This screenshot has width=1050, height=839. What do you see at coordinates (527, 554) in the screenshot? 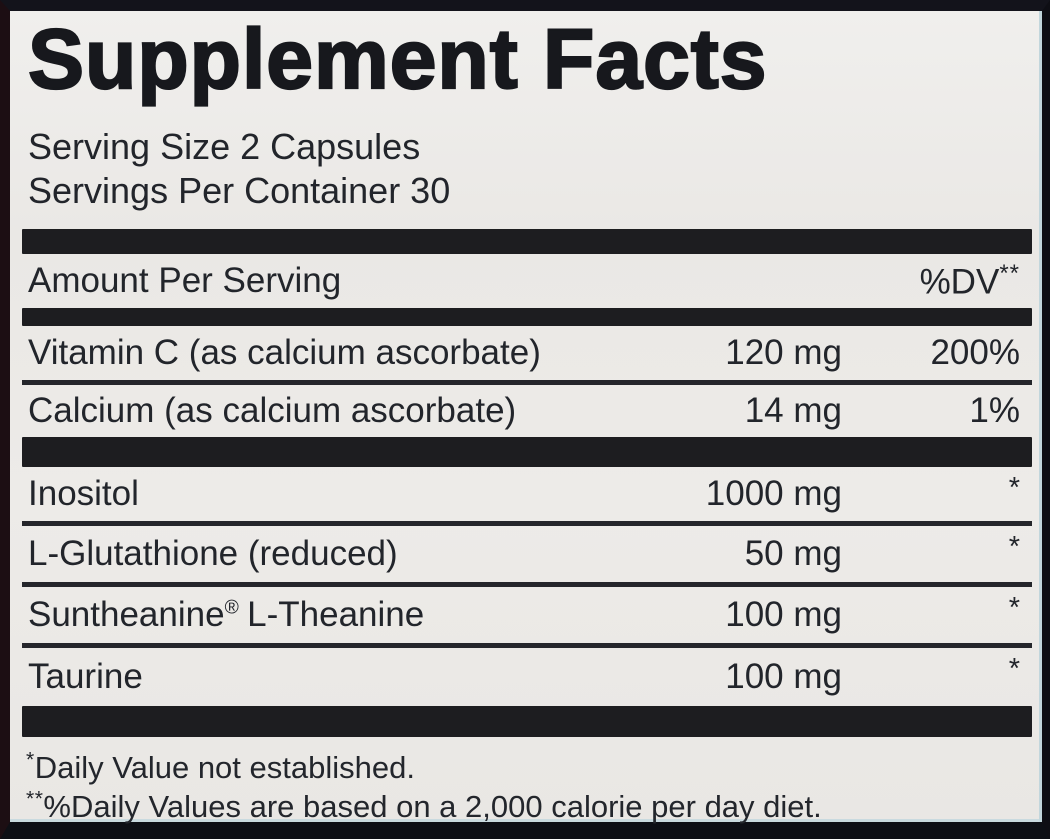
I see `ingredient-row-glutathione: L-Glutathione (reduced) 50 mg *` at bounding box center [527, 554].